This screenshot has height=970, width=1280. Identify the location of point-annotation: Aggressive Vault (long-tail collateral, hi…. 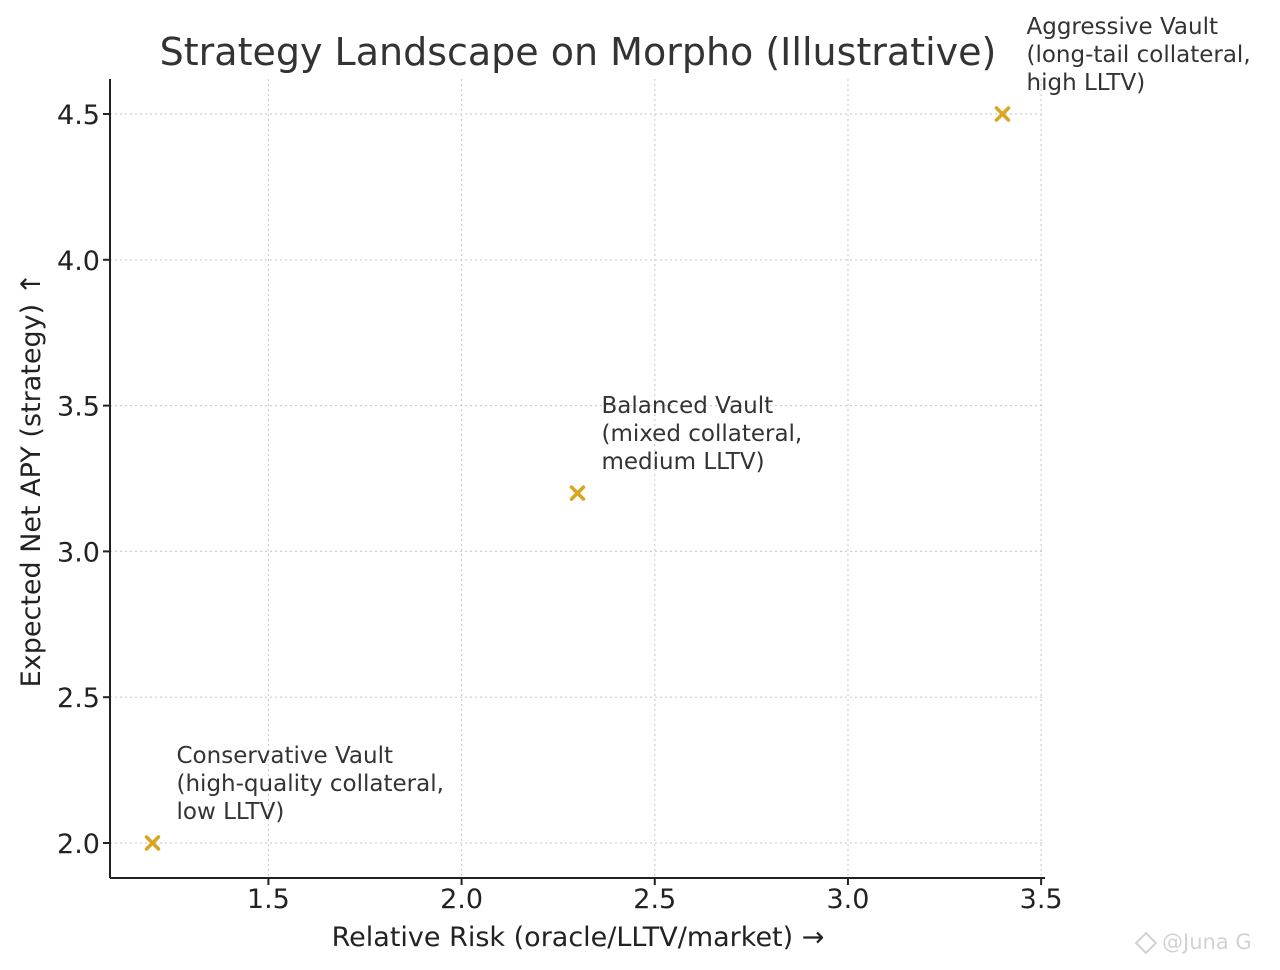
(1139, 55).